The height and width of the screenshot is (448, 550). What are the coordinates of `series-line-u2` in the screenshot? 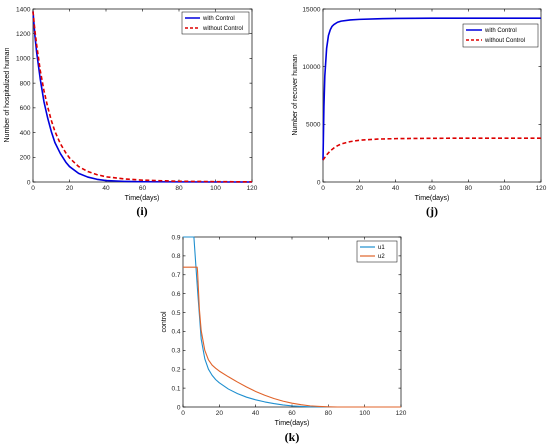 It's located at (292, 337).